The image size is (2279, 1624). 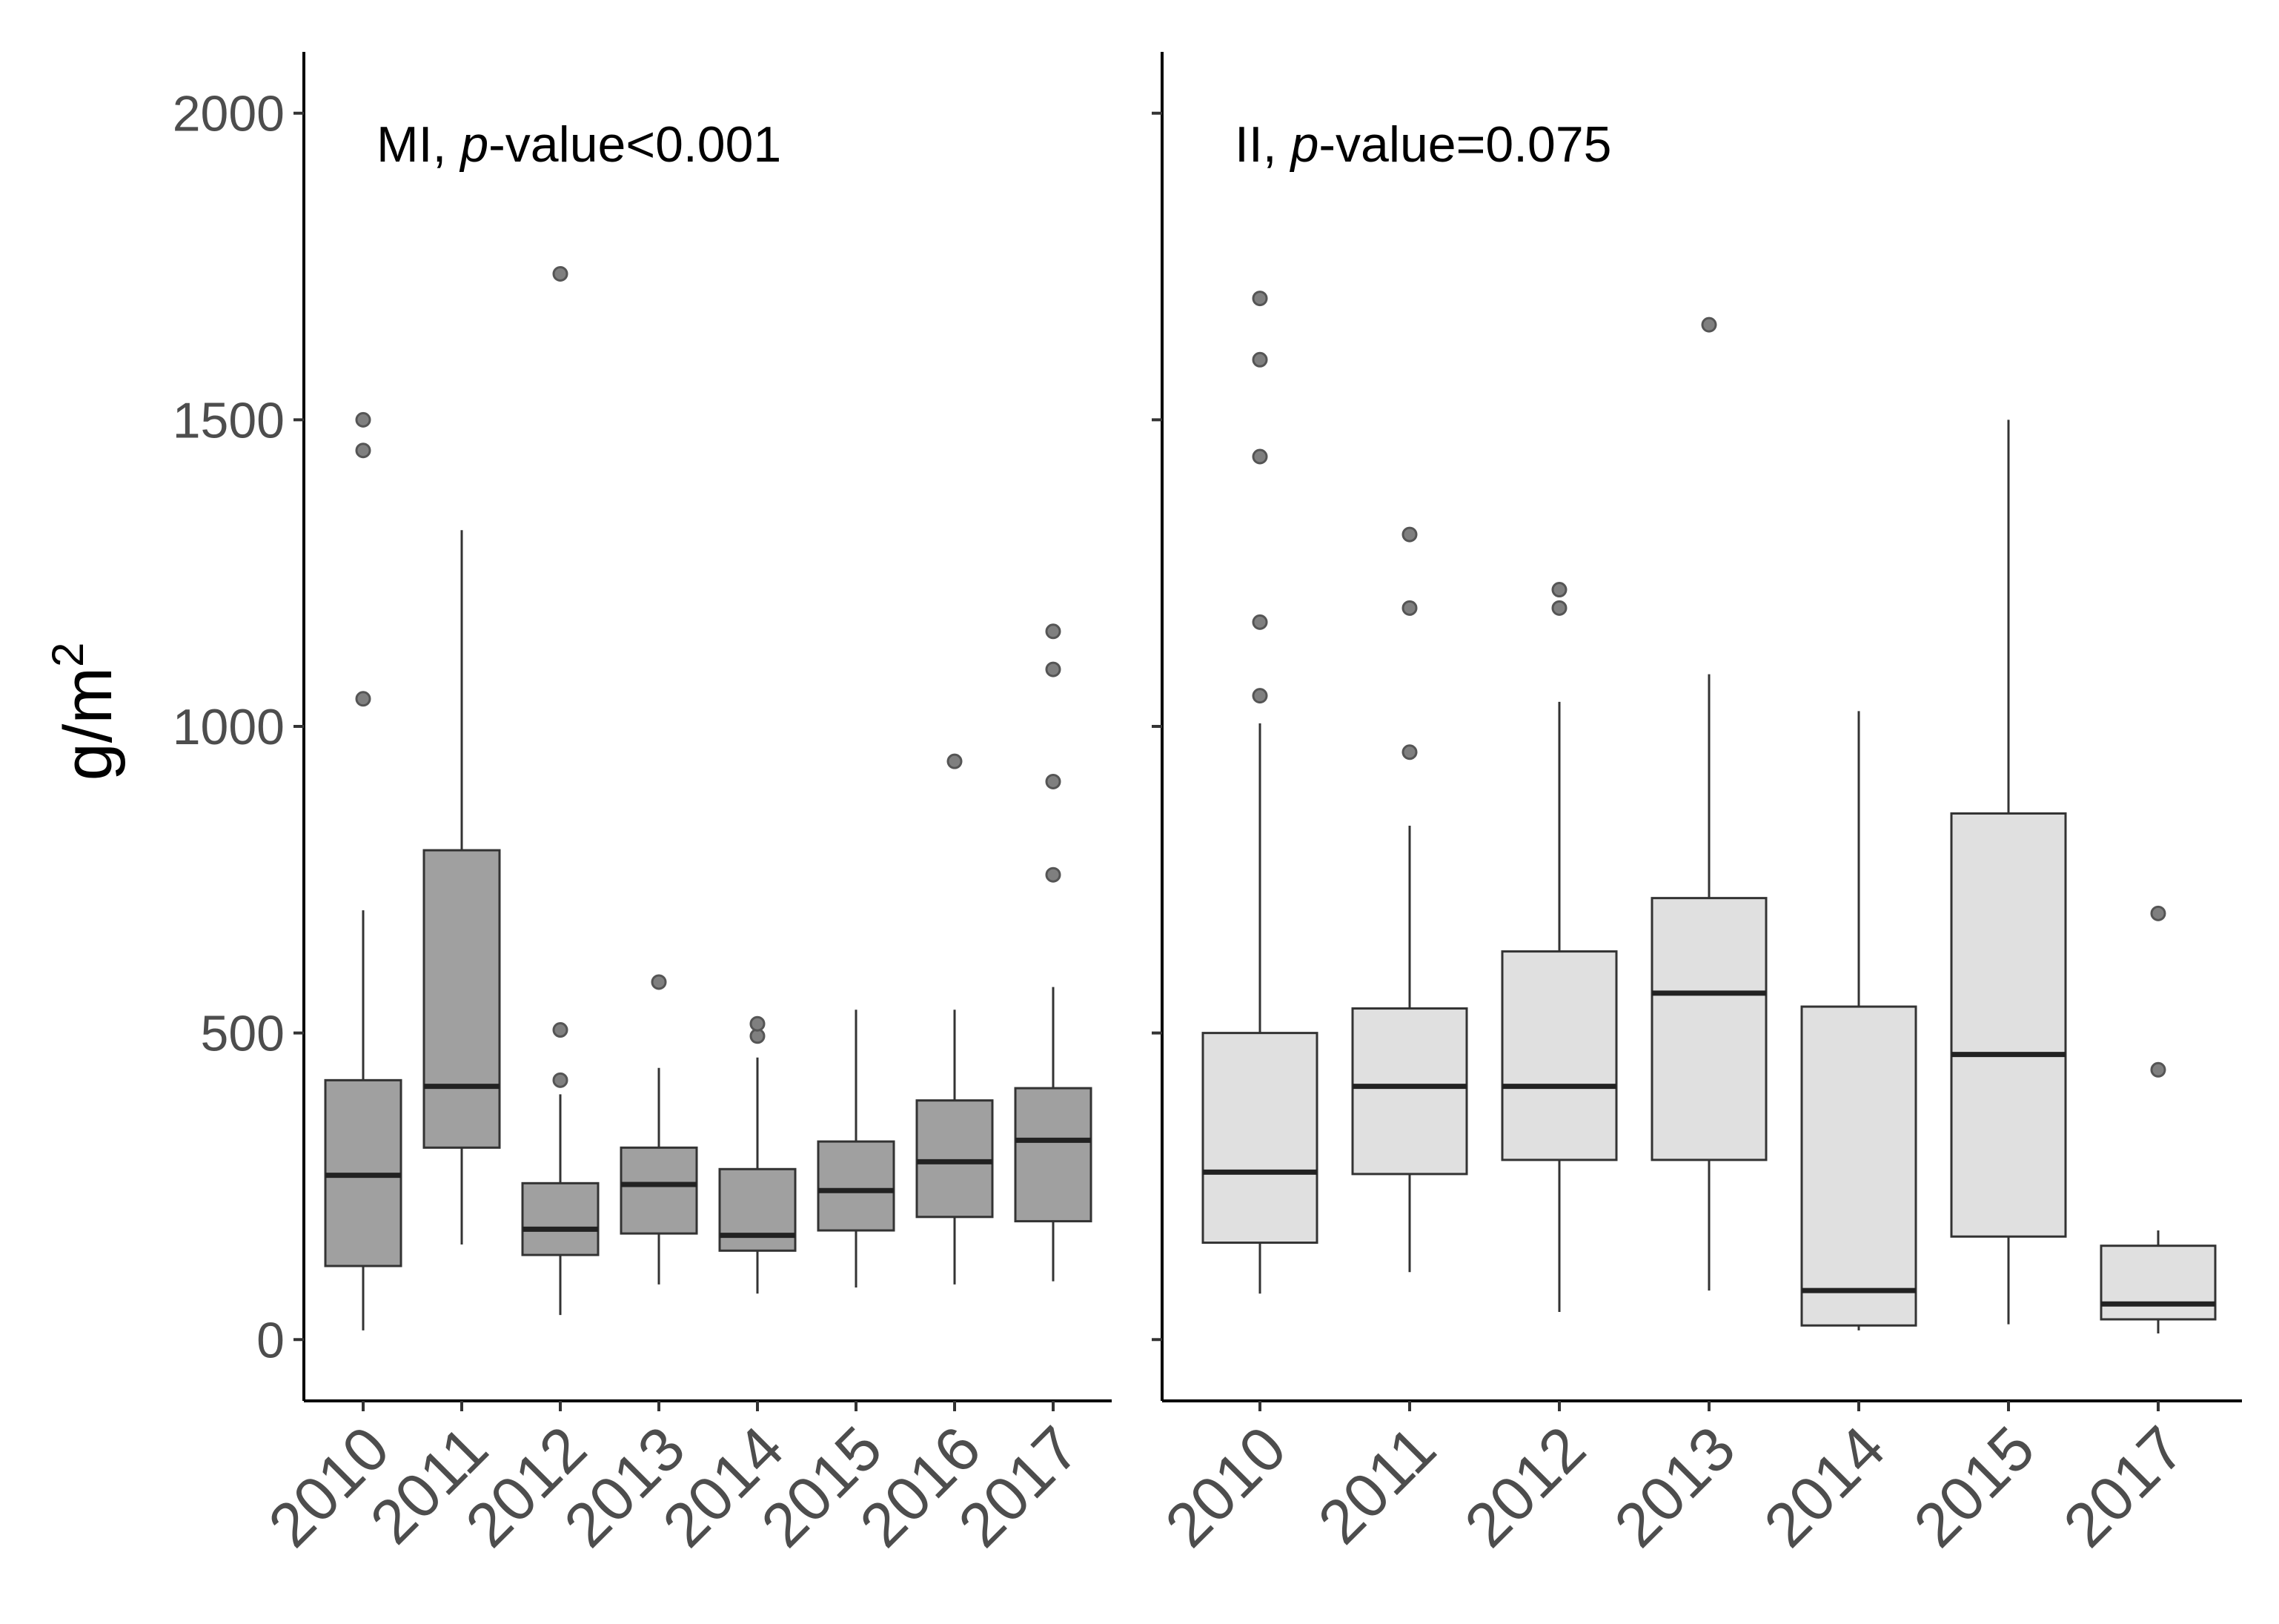 I want to click on y-axis-title: g/m2, so click(x=84, y=712).